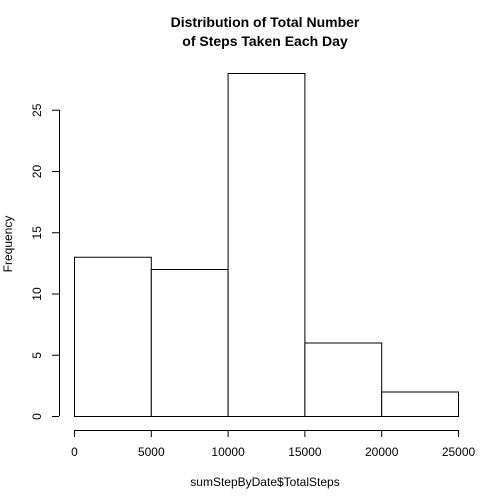 The height and width of the screenshot is (504, 504). Describe the element at coordinates (273, 444) in the screenshot. I see `x-axis: 0 5000 10000 15000 20000 25000` at that location.